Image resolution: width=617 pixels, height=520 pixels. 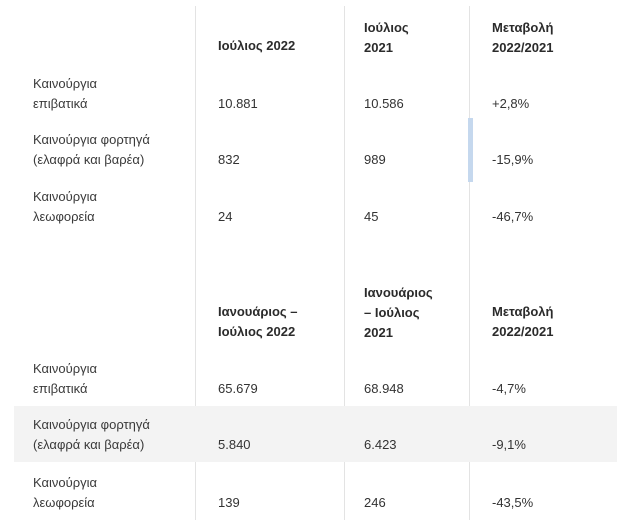 I want to click on table2-cell: -9,1%, so click(x=509, y=444).